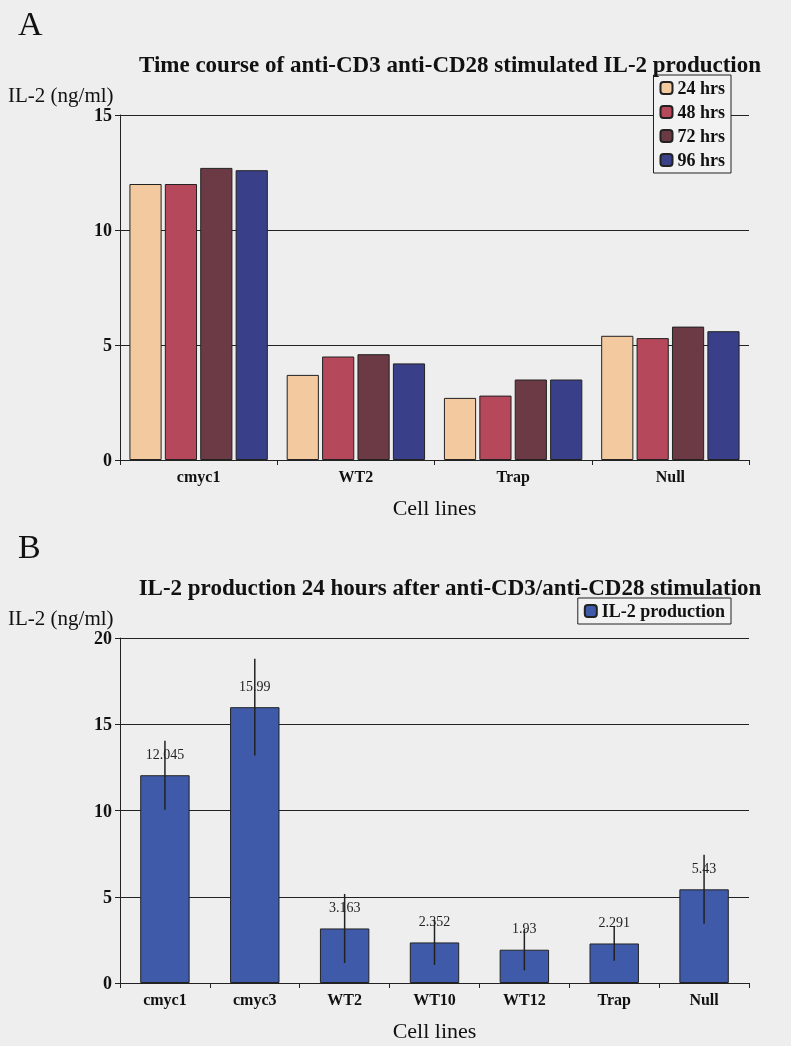  What do you see at coordinates (103, 724) in the screenshot?
I see `y-tick-label: 15` at bounding box center [103, 724].